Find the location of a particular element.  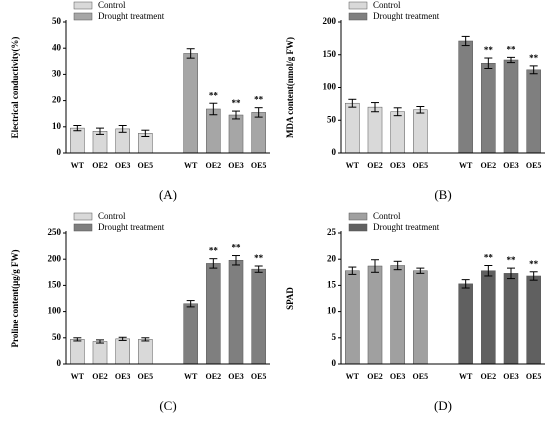

panel-label: (D) is located at coordinates (443, 405).